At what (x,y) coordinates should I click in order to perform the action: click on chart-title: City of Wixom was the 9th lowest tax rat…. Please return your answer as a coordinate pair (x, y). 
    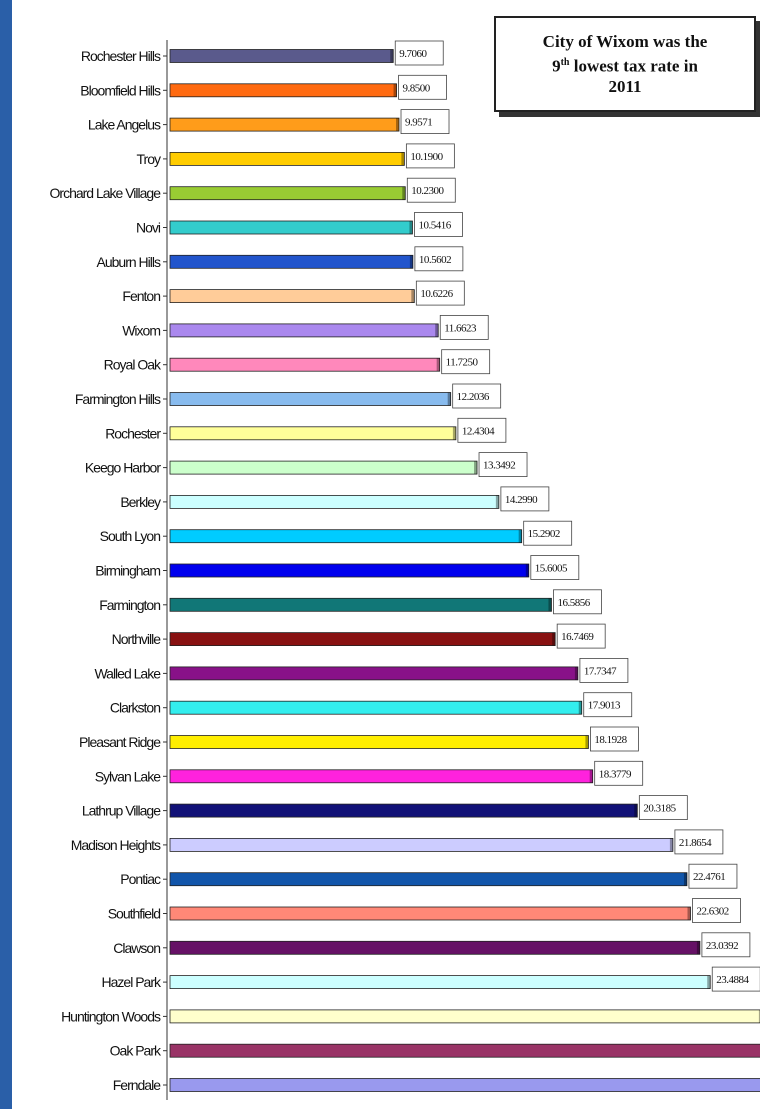
    Looking at the image, I should click on (625, 64).